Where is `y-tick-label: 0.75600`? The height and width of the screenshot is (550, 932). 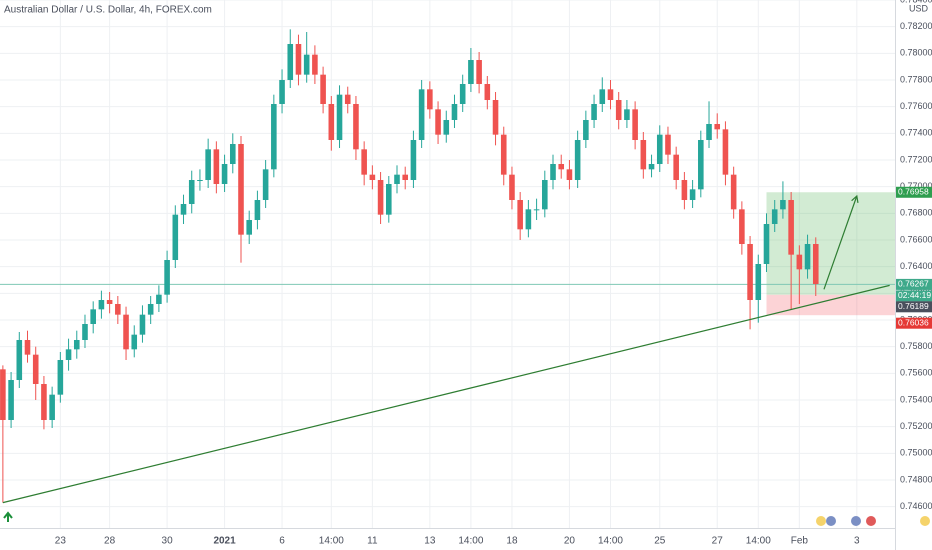 y-tick-label: 0.75600 is located at coordinates (916, 373).